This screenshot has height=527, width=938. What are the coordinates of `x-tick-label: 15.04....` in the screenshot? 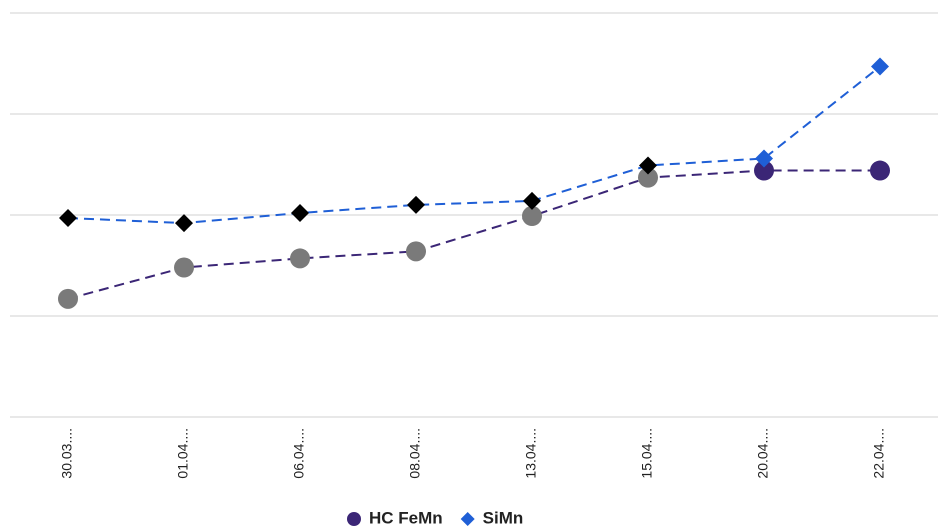 It's located at (647, 453).